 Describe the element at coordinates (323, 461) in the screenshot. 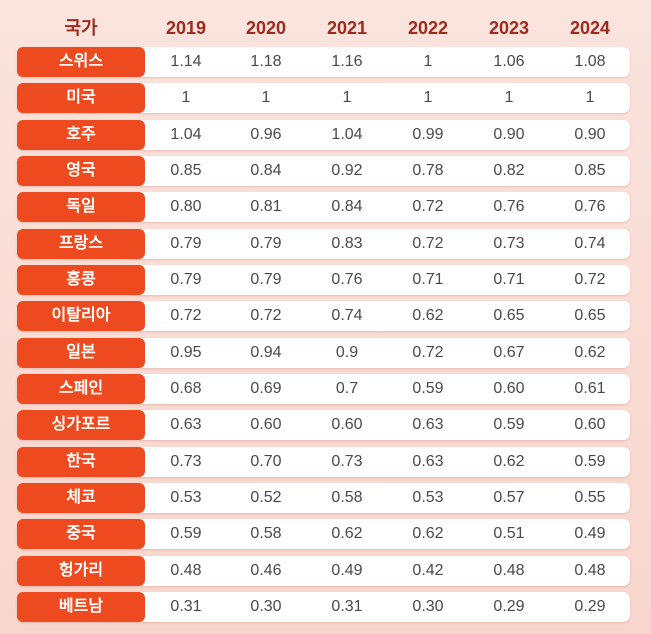

I see `table-row: 한국 0.73 0.70 0.73 0.63 0.62 0.59` at that location.